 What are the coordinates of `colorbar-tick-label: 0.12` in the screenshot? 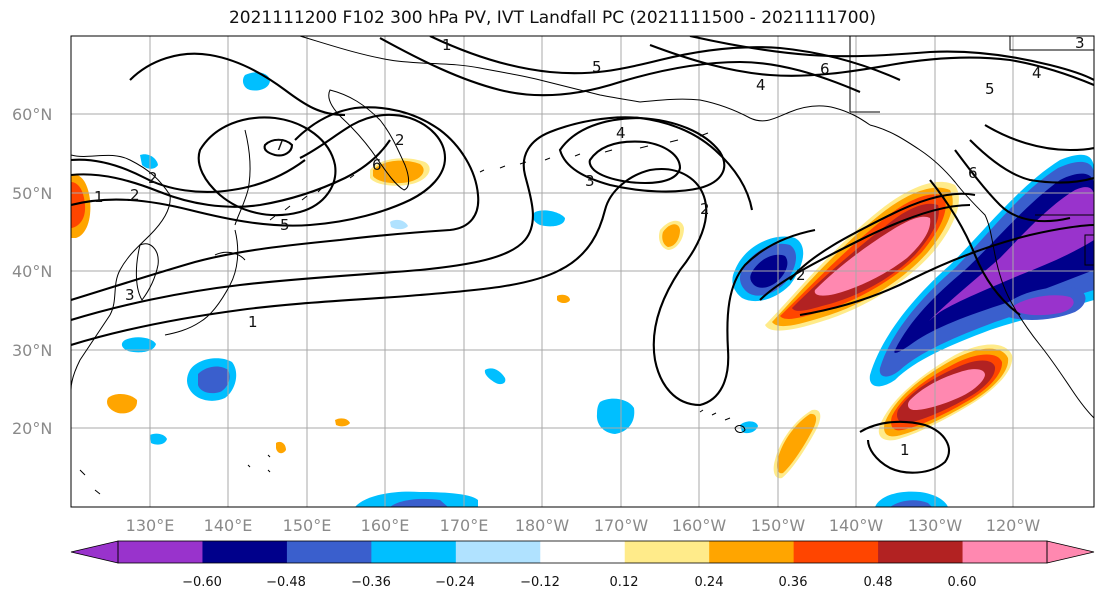 It's located at (624, 582).